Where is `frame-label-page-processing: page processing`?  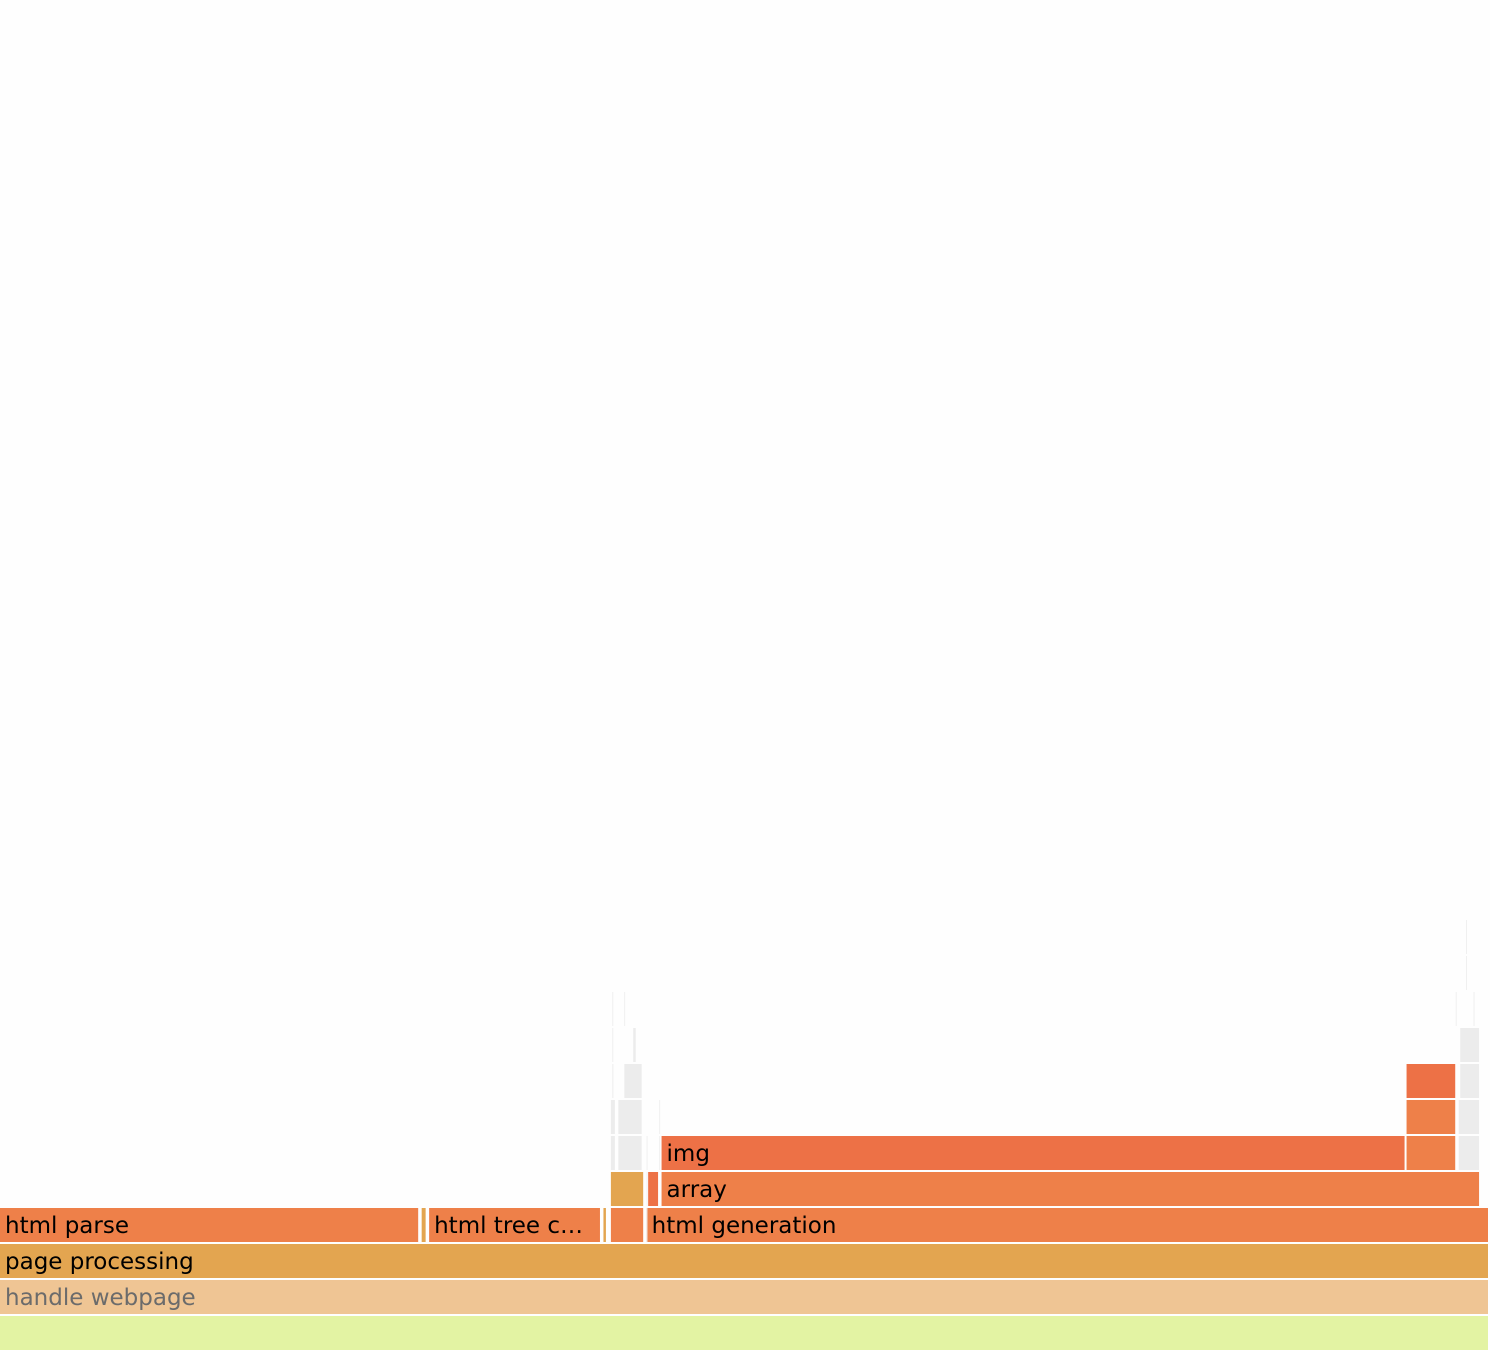 frame-label-page-processing: page processing is located at coordinates (99, 1262).